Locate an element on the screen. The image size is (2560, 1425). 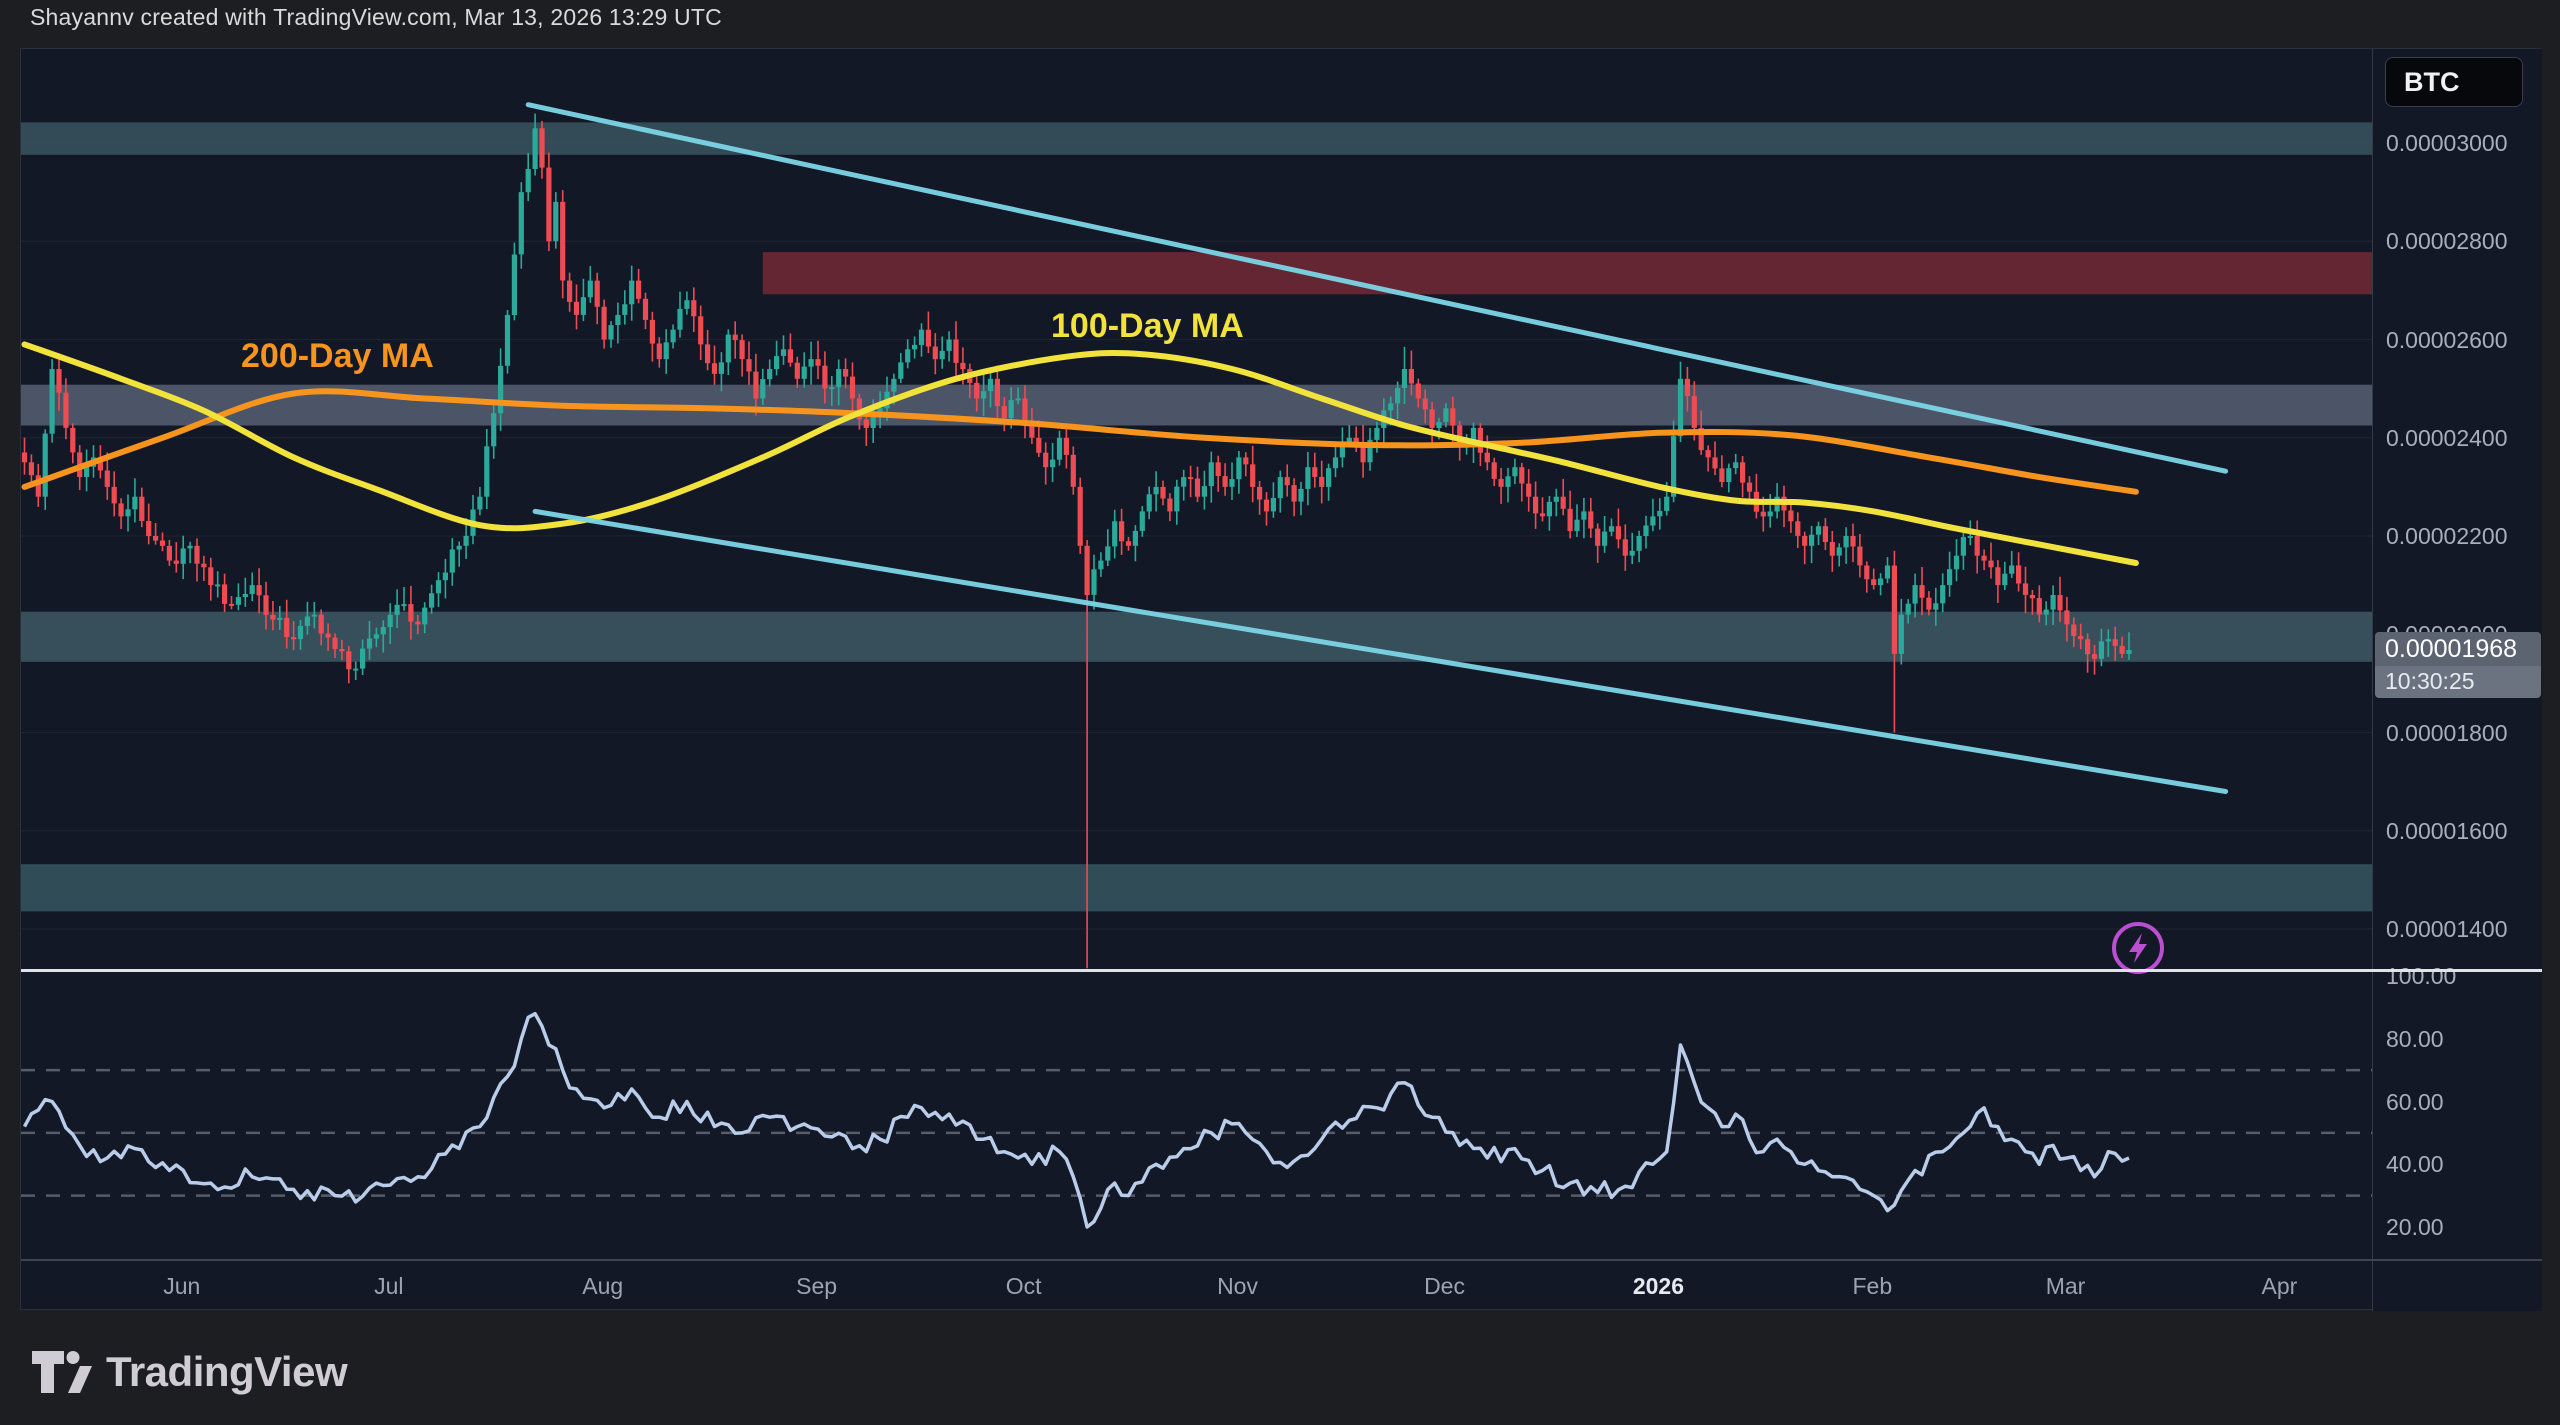
pane-separator is located at coordinates (1281, 970).